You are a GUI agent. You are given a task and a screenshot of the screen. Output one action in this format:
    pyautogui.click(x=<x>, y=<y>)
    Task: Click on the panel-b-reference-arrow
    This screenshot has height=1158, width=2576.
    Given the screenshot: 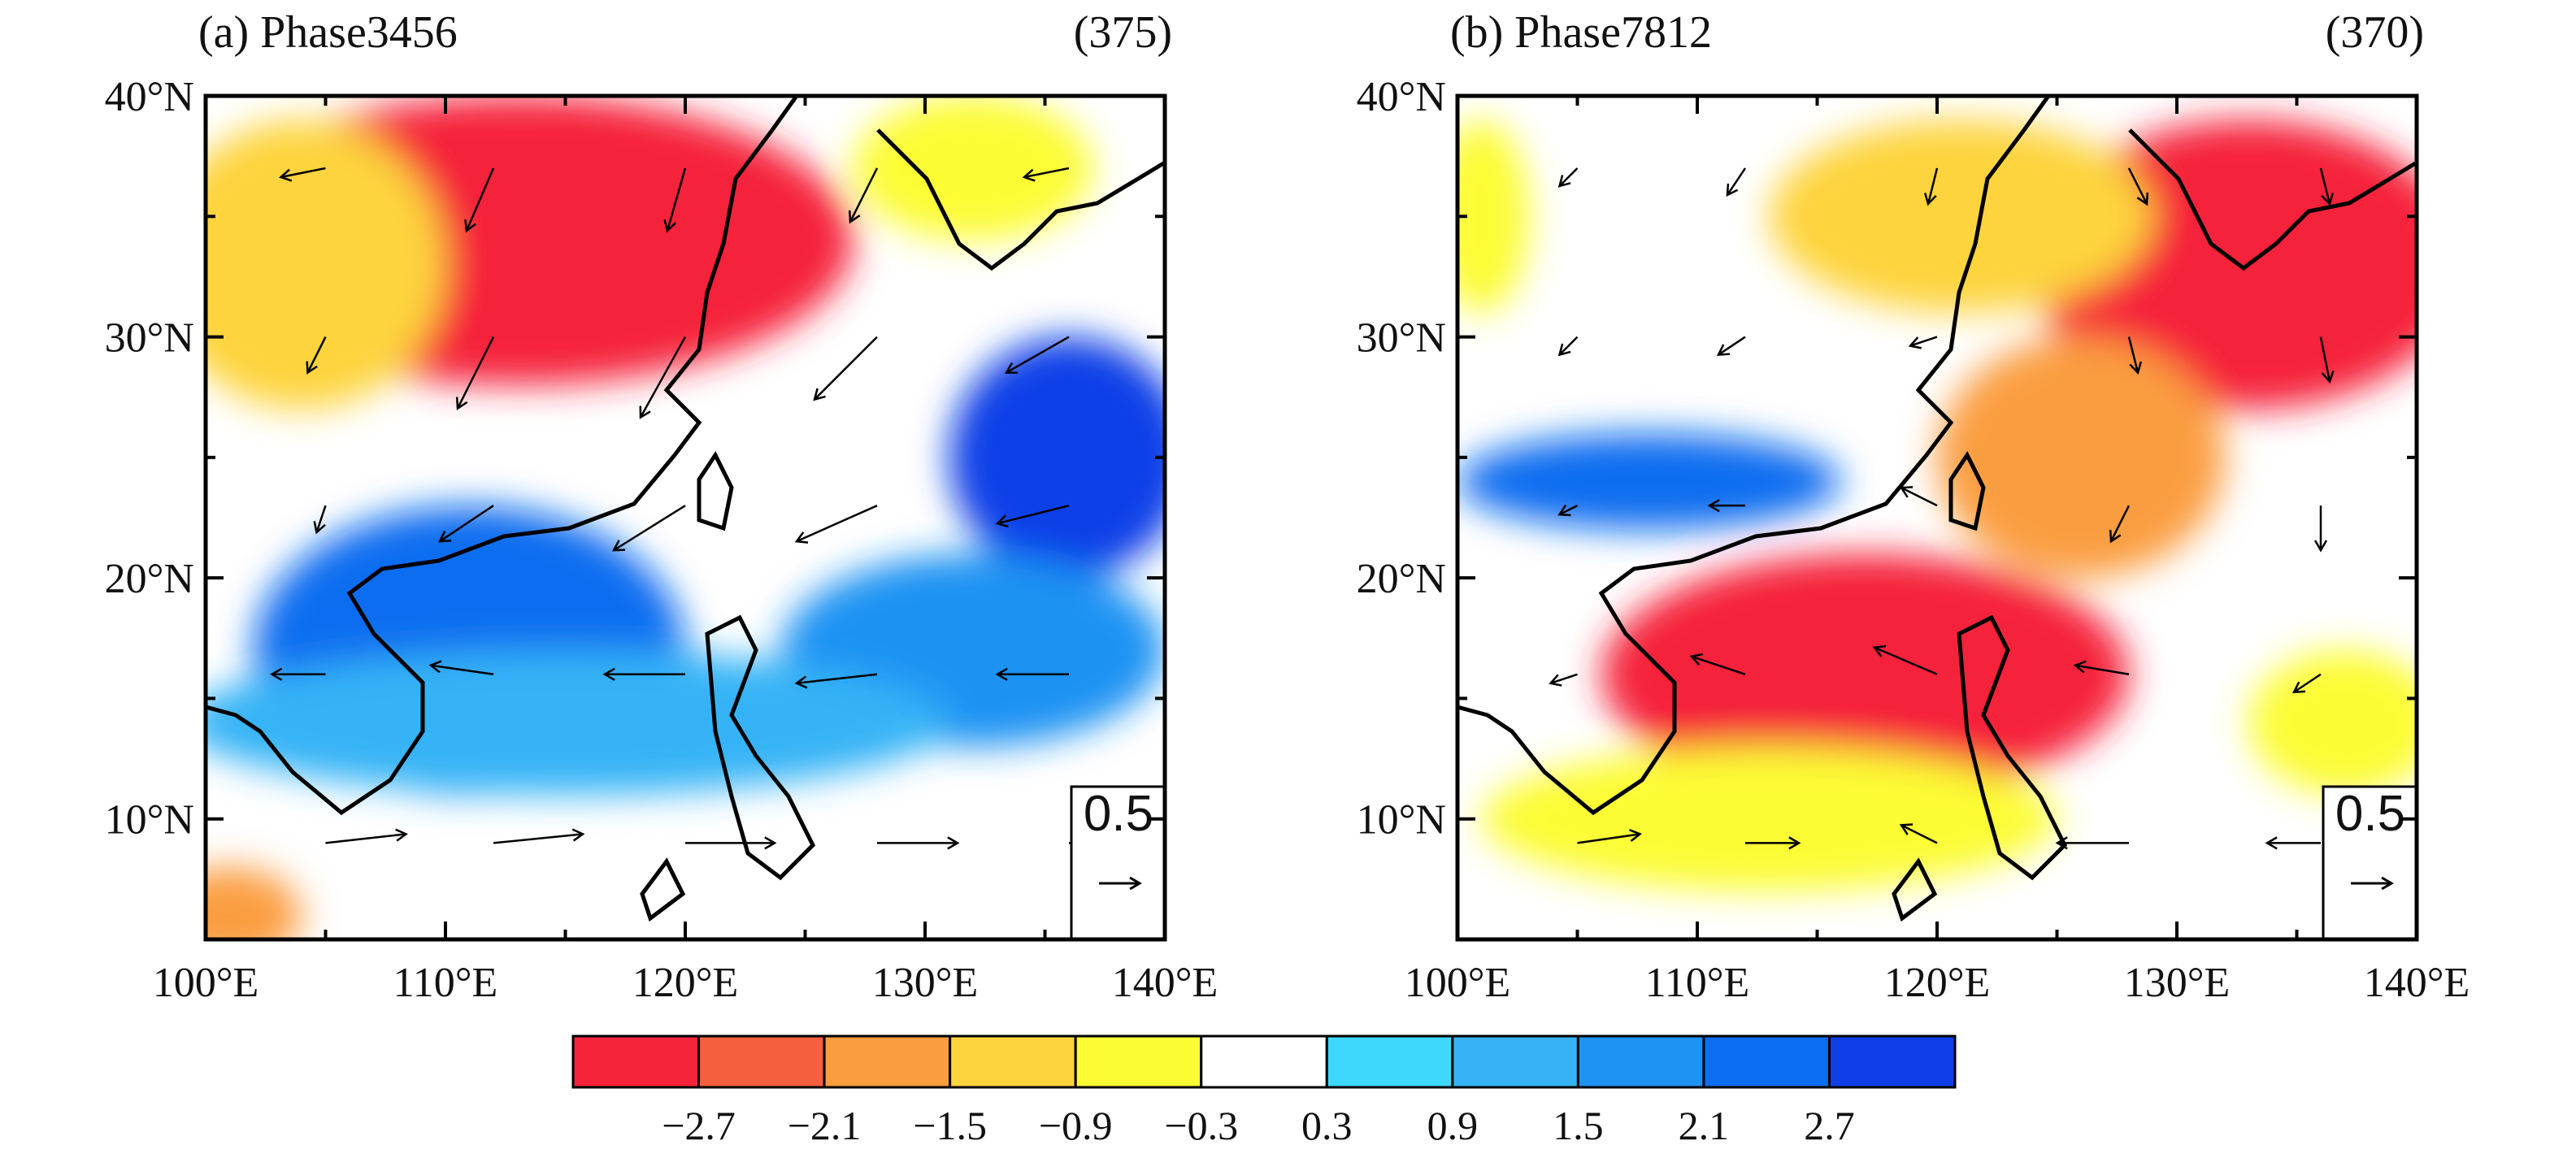 What is the action you would take?
    pyautogui.click(x=2372, y=883)
    